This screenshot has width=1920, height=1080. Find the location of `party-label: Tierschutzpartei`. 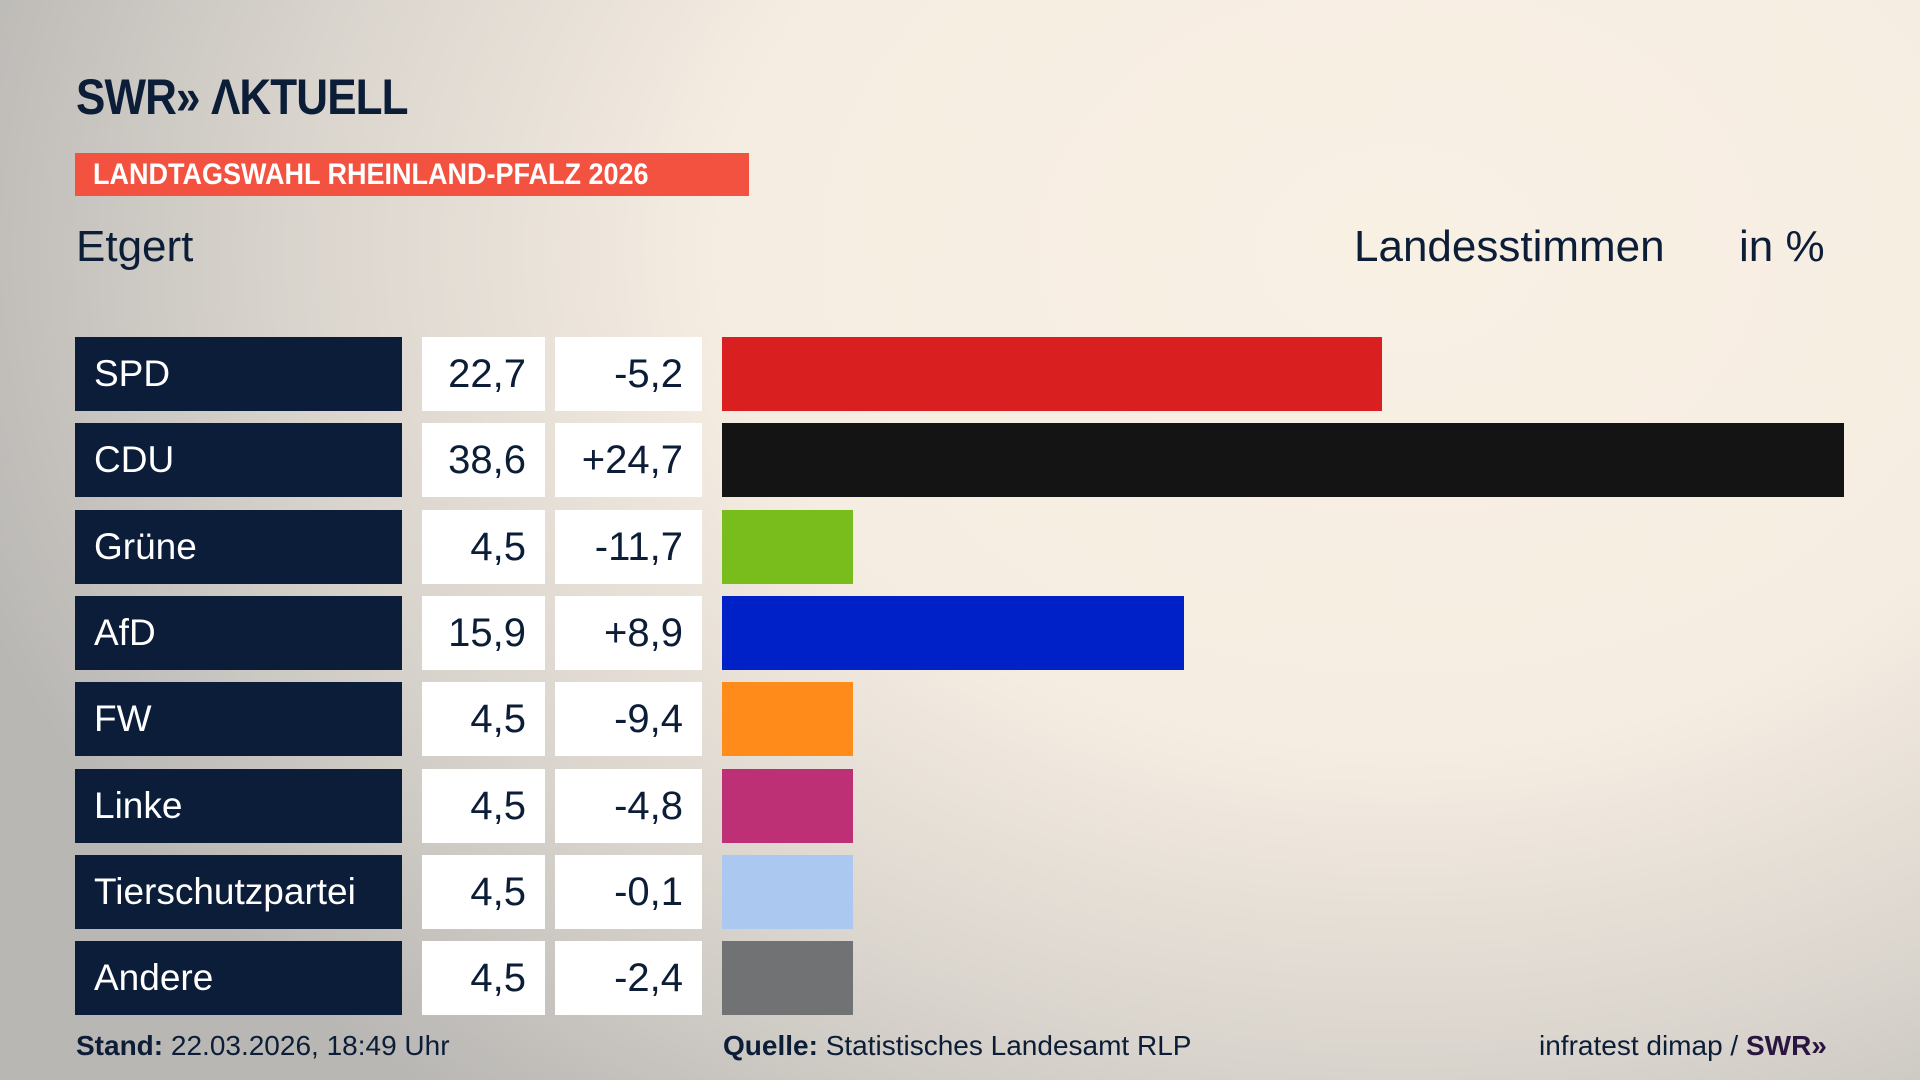

party-label: Tierschutzpartei is located at coordinates (238, 891).